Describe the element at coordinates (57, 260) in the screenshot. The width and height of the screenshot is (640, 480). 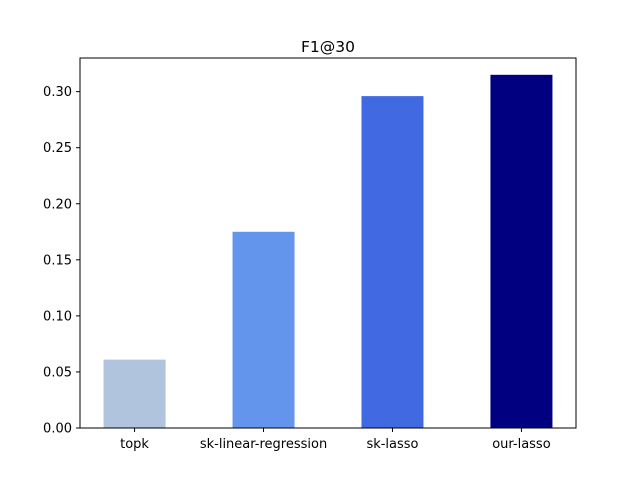
I see `y-tick-label: 0.15` at that location.